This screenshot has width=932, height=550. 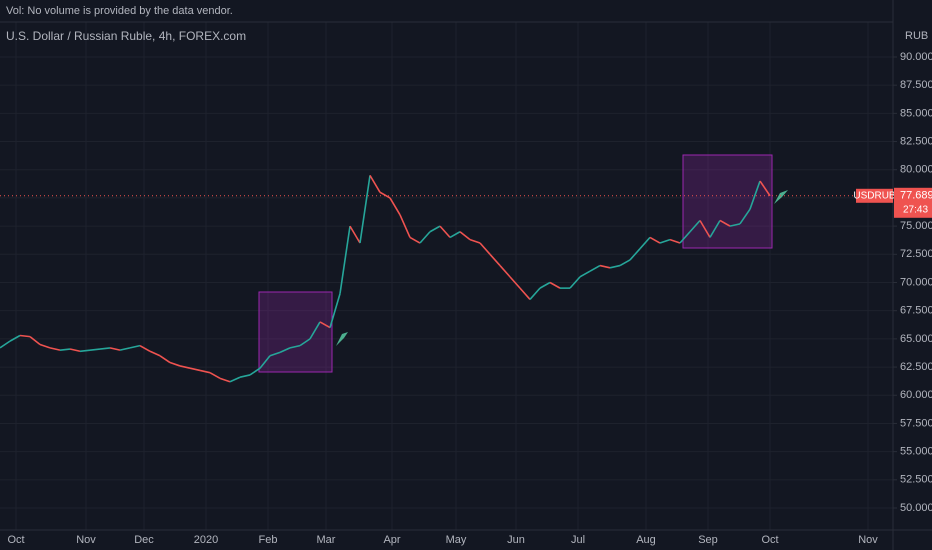 What do you see at coordinates (916, 452) in the screenshot?
I see `y-tick-label: 55.000` at bounding box center [916, 452].